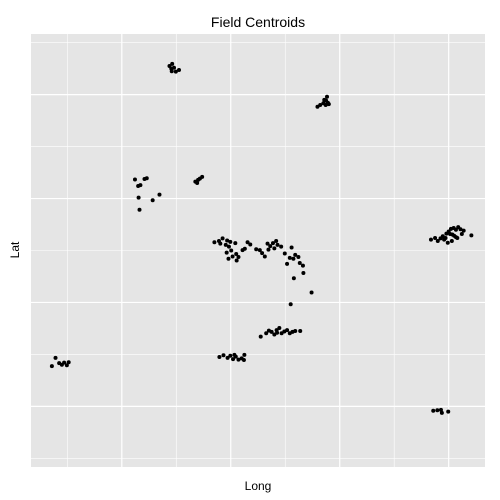  What do you see at coordinates (15, 250) in the screenshot?
I see `y-axis-label: Lat` at bounding box center [15, 250].